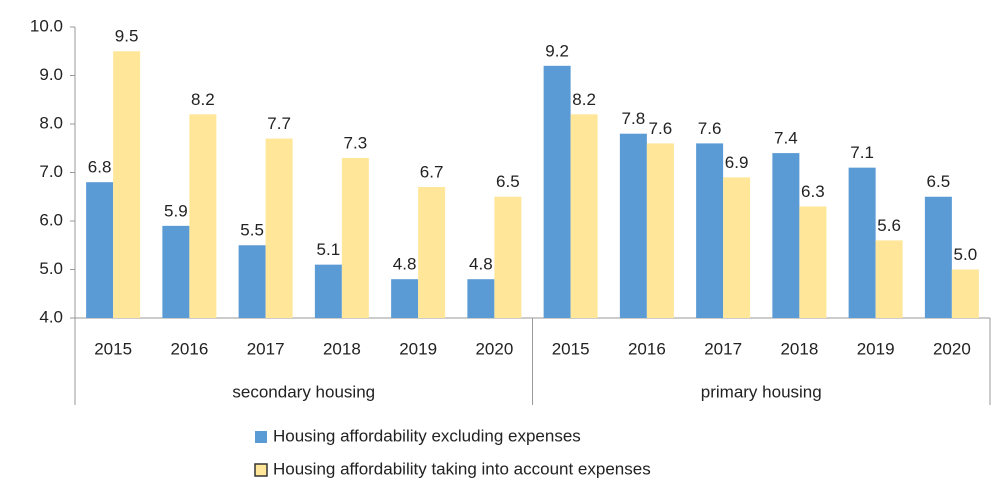 The width and height of the screenshot is (992, 488). What do you see at coordinates (51, 122) in the screenshot?
I see `y-tick-label: 8.0` at bounding box center [51, 122].